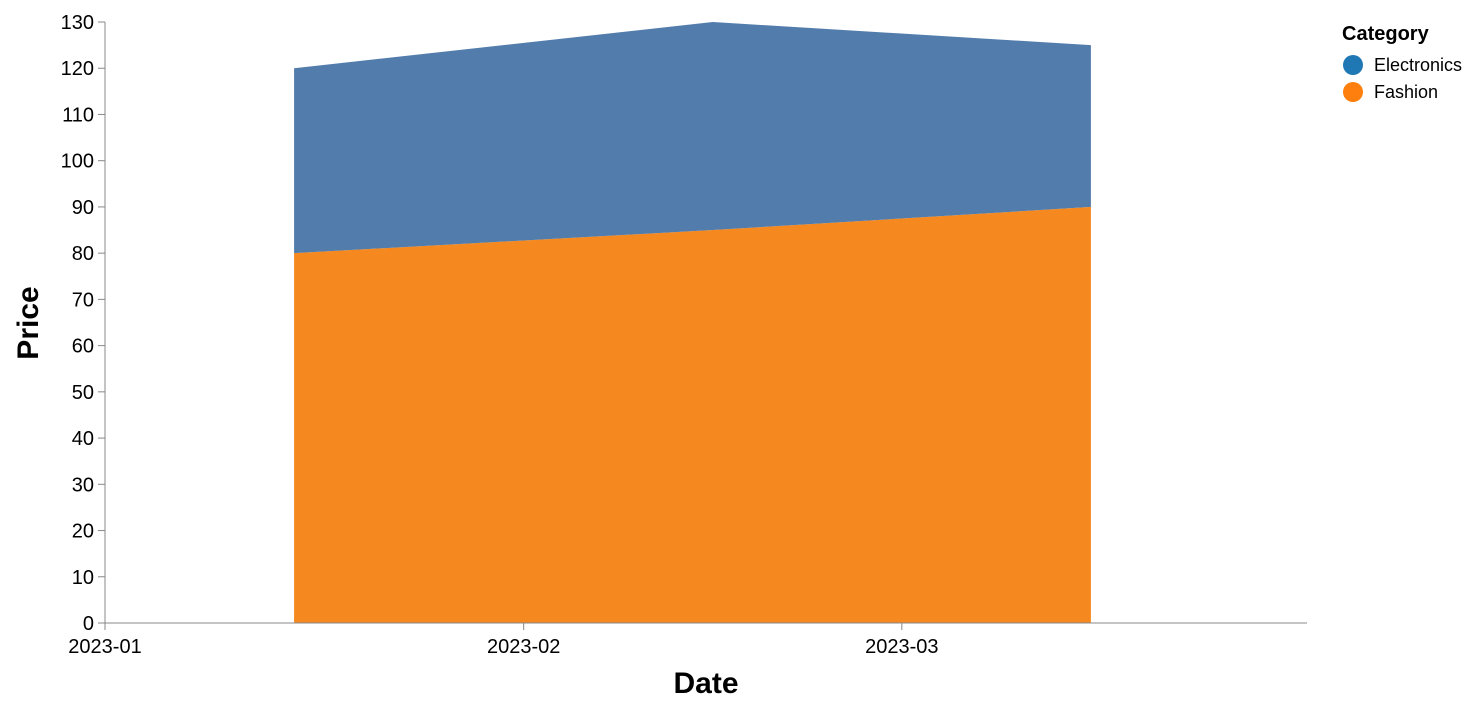  What do you see at coordinates (83, 393) in the screenshot?
I see `y-tick-label: 50` at bounding box center [83, 393].